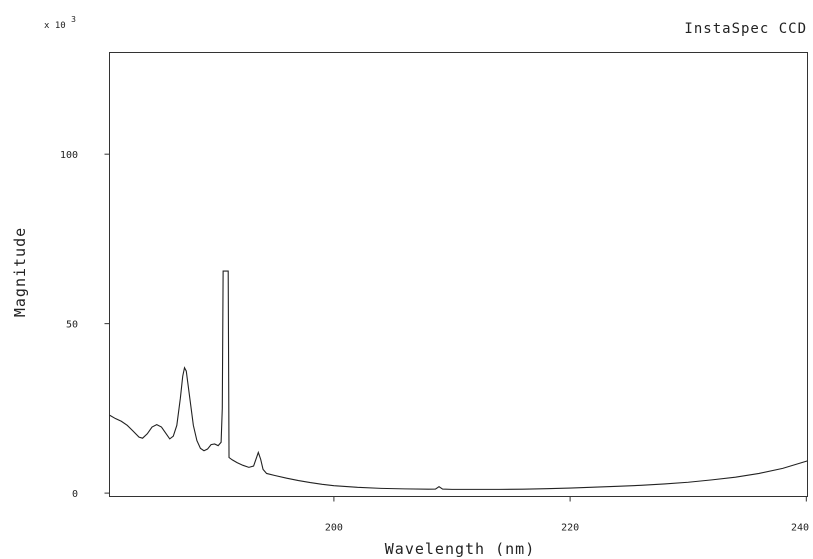 The width and height of the screenshot is (813, 559). What do you see at coordinates (55, 26) in the screenshot?
I see `y-multiplier-base: x 10` at bounding box center [55, 26].